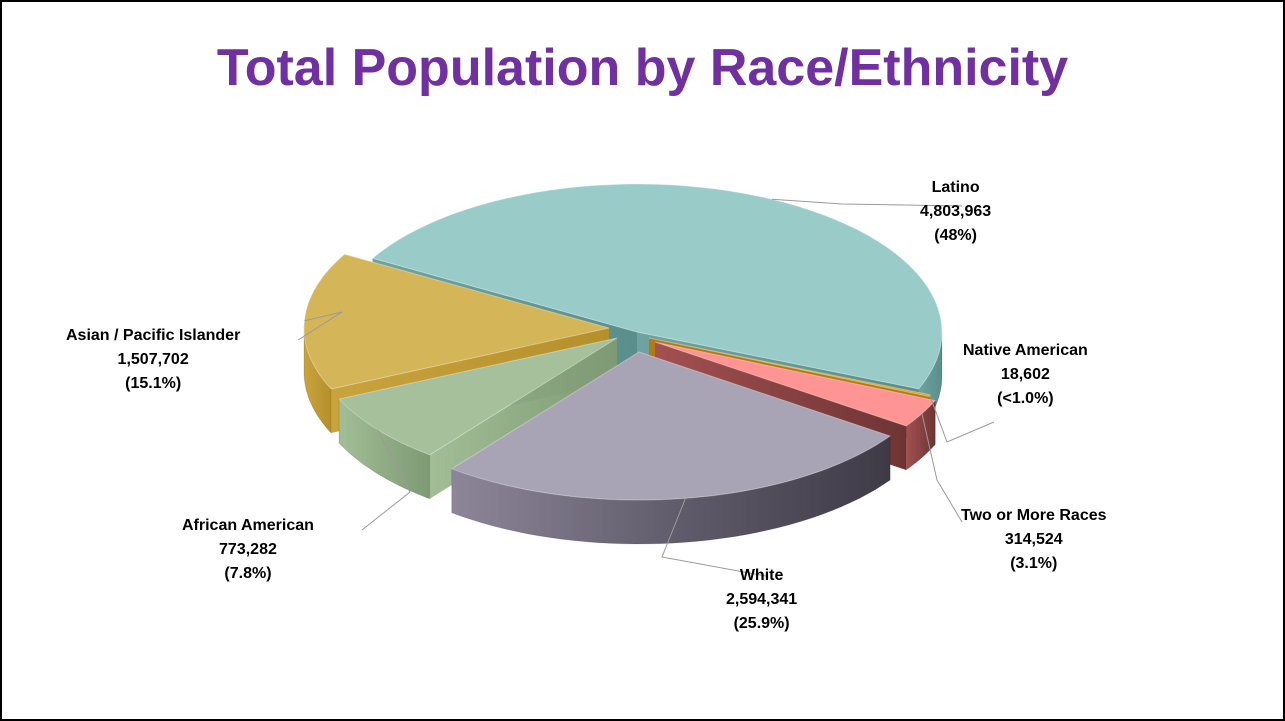 The image size is (1285, 721). What do you see at coordinates (942, 468) in the screenshot?
I see `leader-line-two` at bounding box center [942, 468].